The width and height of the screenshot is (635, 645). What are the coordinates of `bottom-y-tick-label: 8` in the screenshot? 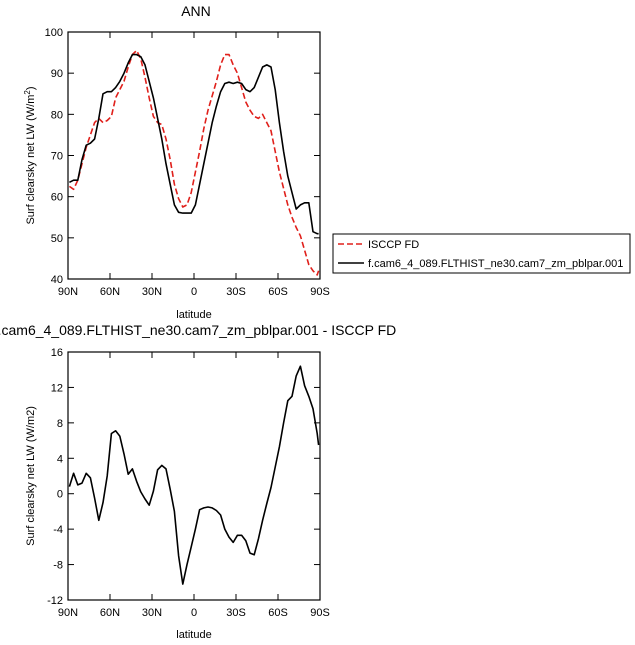 It's located at (60, 424).